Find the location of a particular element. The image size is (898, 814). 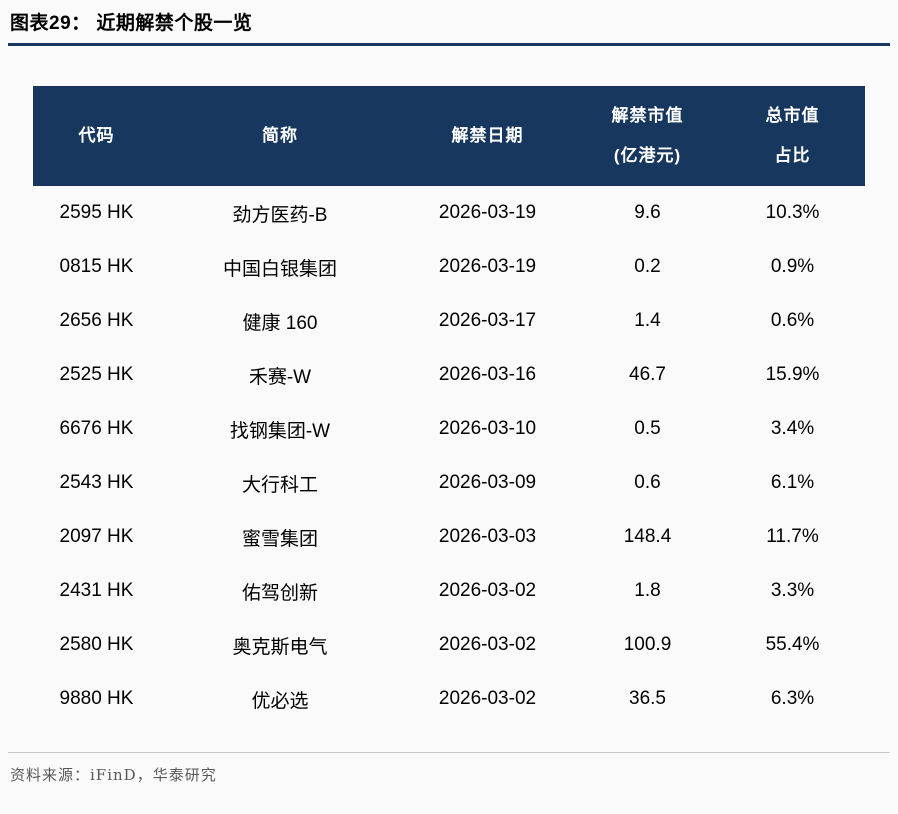

cell-name: 大行科工 is located at coordinates (279, 485).